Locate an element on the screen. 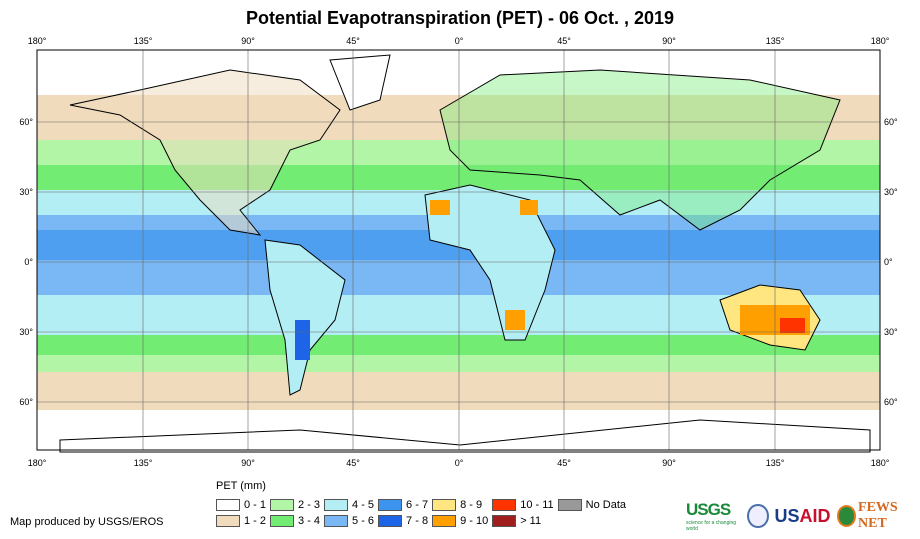 Image resolution: width=920 pixels, height=539 pixels. north-america is located at coordinates (205, 152).